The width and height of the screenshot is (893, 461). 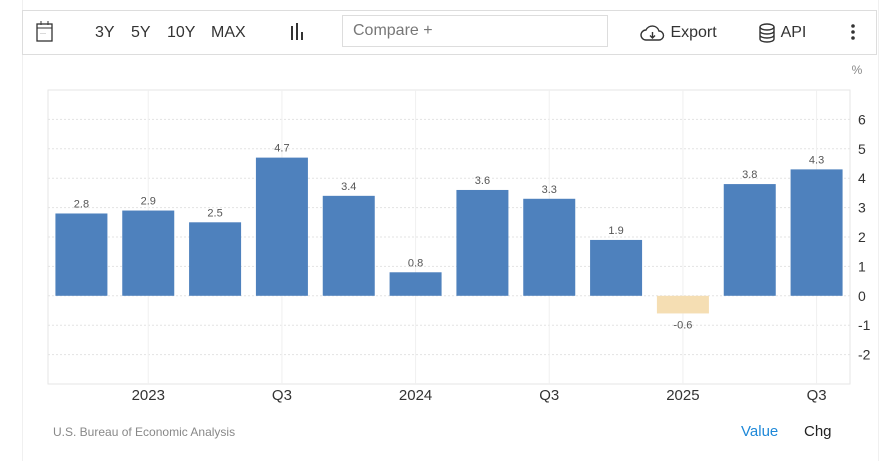 I want to click on y-tick-label: 4, so click(x=862, y=178).